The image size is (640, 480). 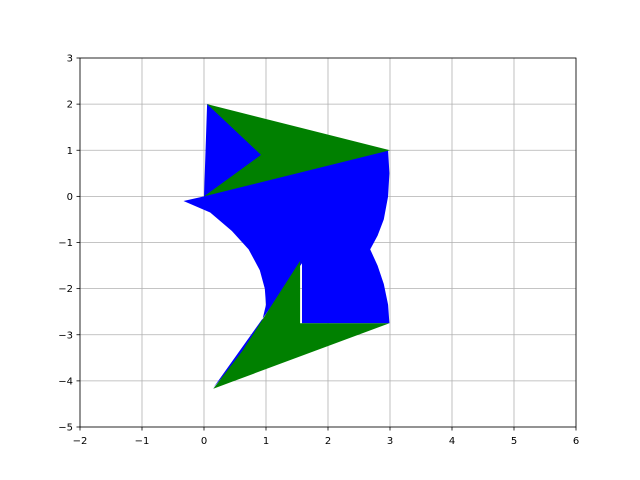 What do you see at coordinates (390, 441) in the screenshot?
I see `x-tick-label: 3` at bounding box center [390, 441].